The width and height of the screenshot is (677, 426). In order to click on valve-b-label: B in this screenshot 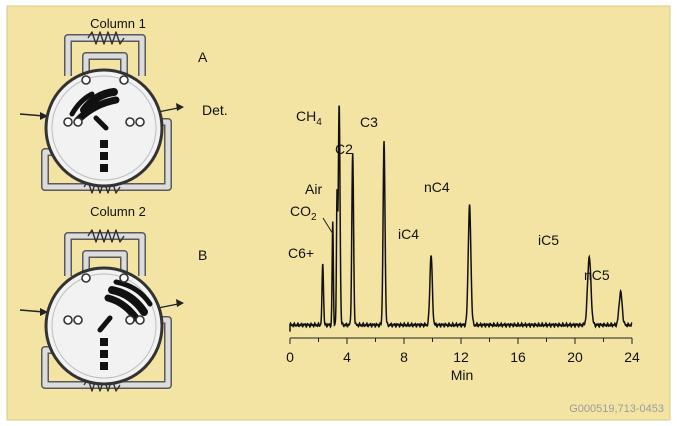, I will do `click(202, 255)`.